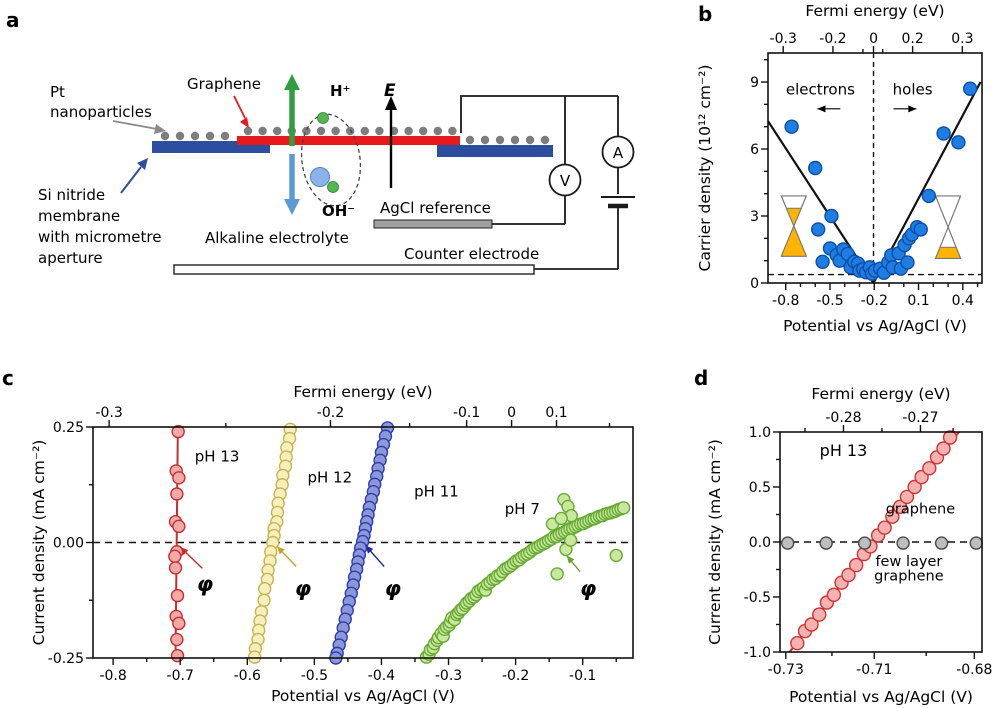  What do you see at coordinates (556, 413) in the screenshot?
I see `top-tick-label: 0.1` at bounding box center [556, 413].